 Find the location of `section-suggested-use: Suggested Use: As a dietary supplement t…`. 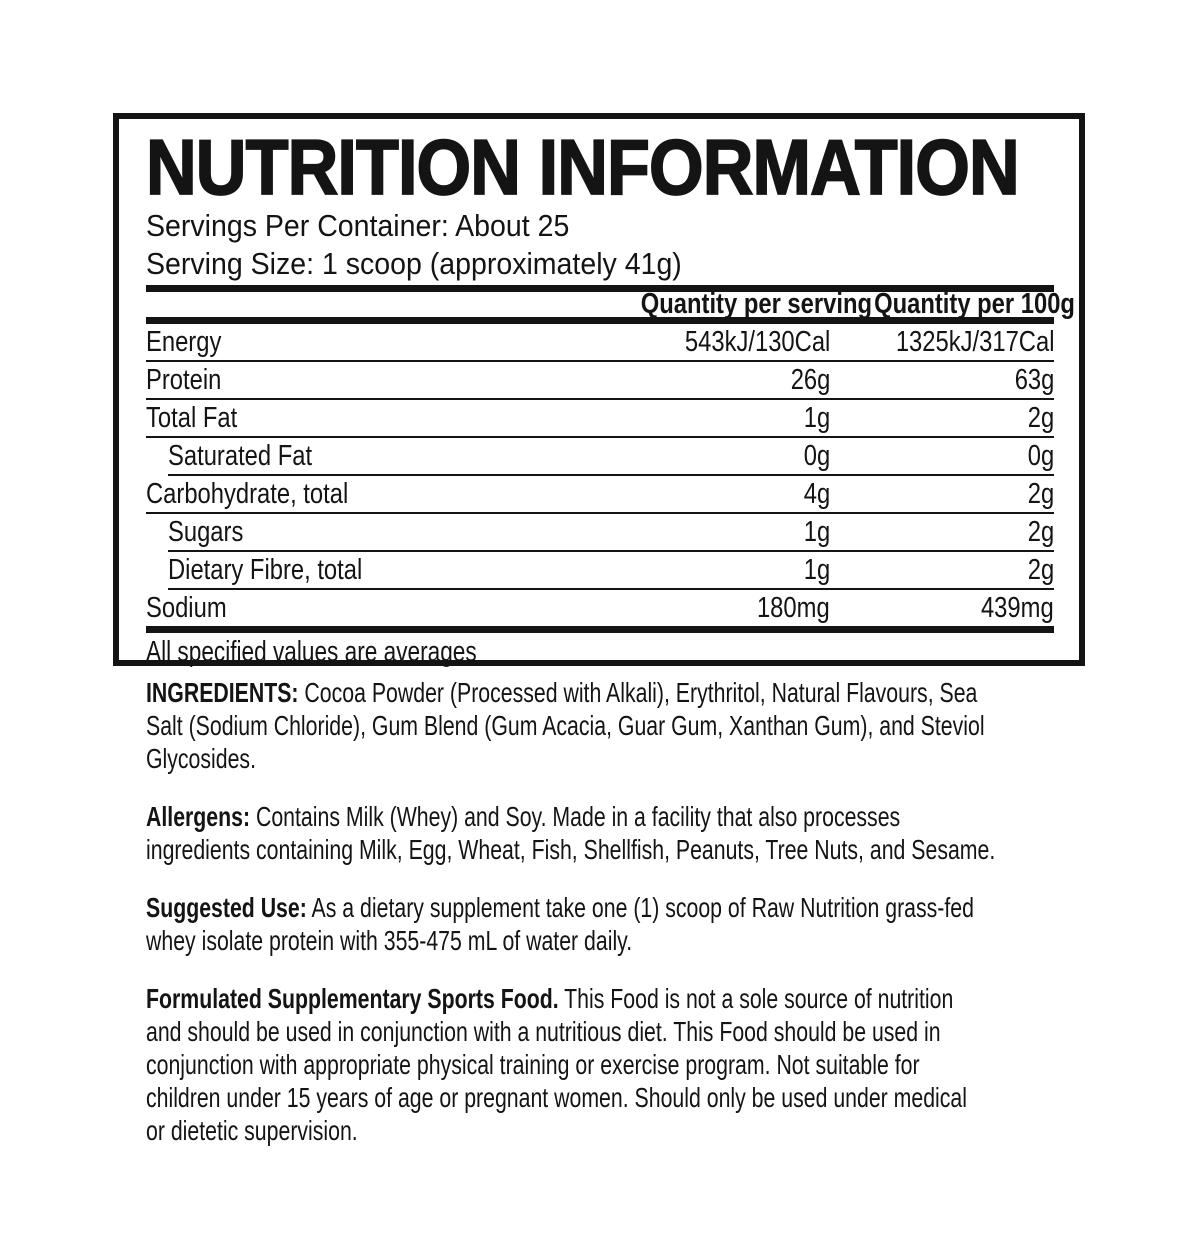

section-suggested-use: Suggested Use: As a dietary supplement t… is located at coordinates (625, 924).